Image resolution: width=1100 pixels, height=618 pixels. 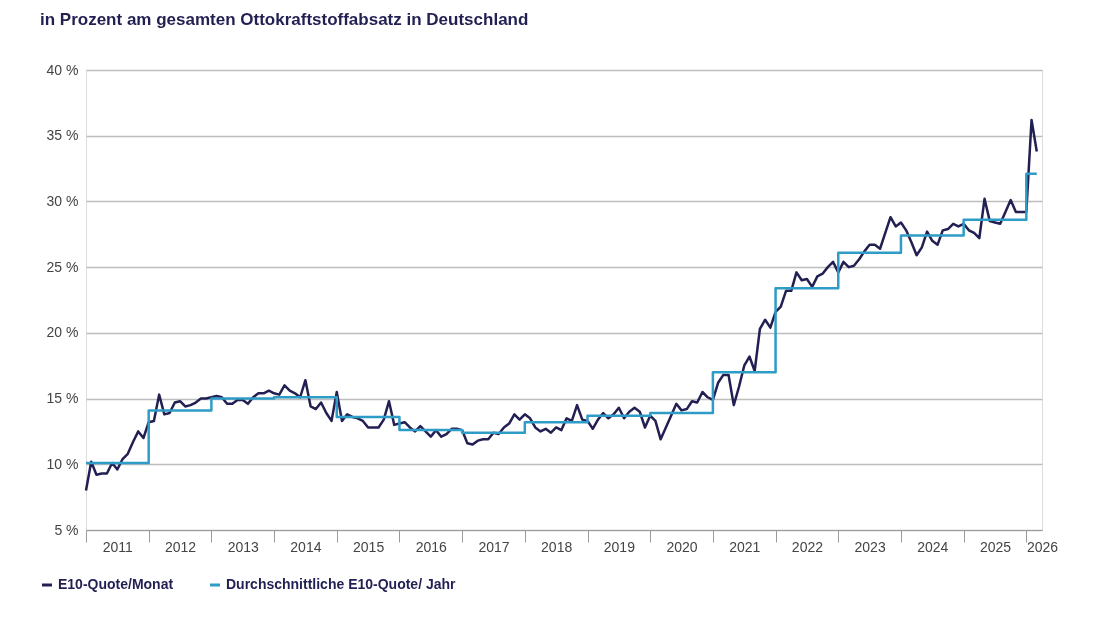 I want to click on x-tick-label: 2025, so click(x=995, y=546).